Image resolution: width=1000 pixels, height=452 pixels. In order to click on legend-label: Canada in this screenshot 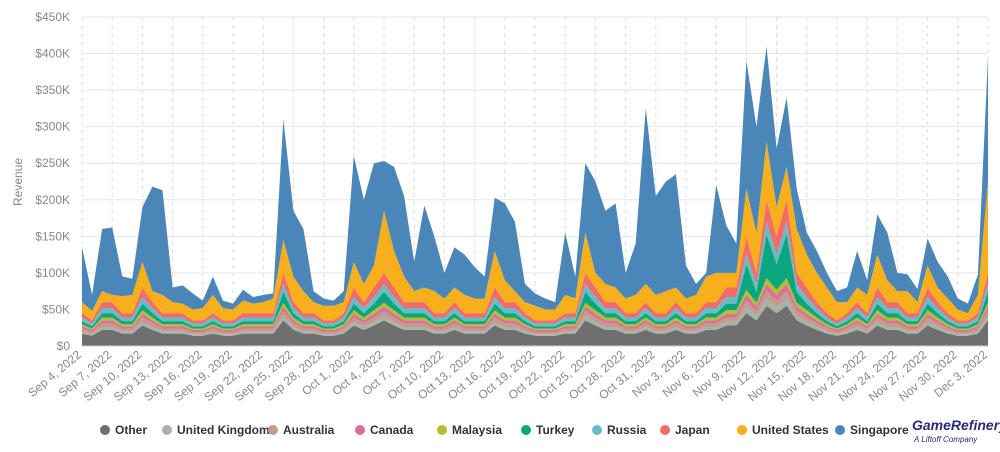, I will do `click(392, 430)`.